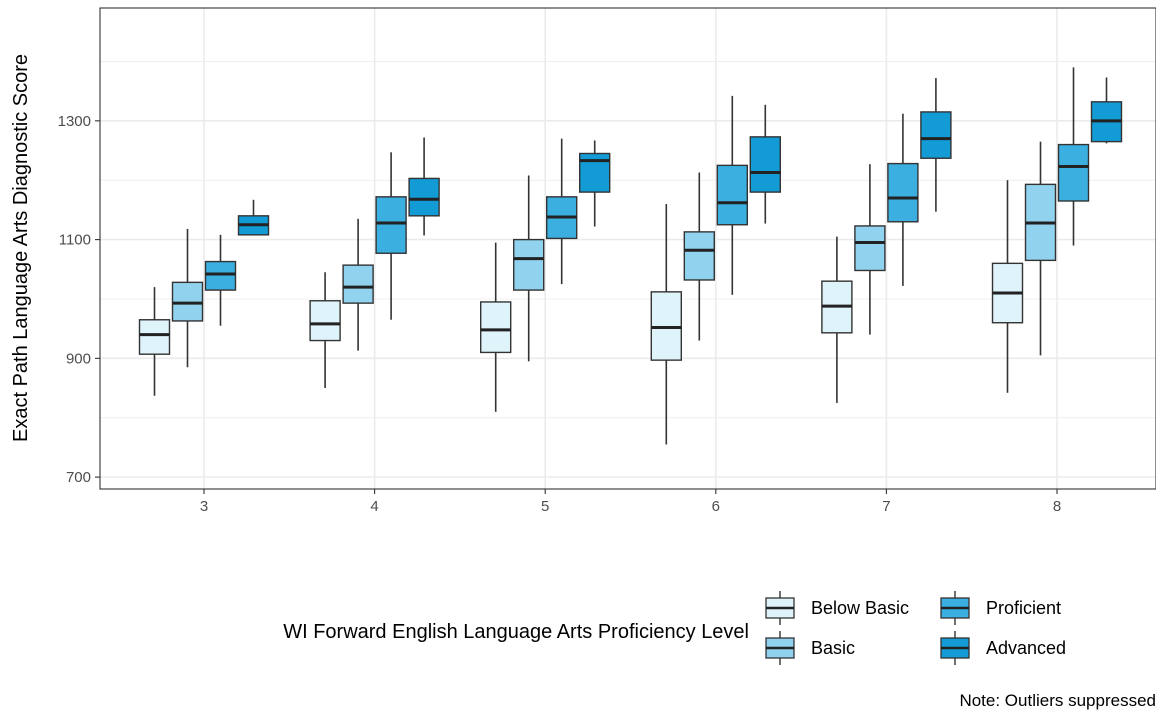 This screenshot has width=1156, height=713. Describe the element at coordinates (1057, 506) in the screenshot. I see `x-tick-label: 8` at that location.